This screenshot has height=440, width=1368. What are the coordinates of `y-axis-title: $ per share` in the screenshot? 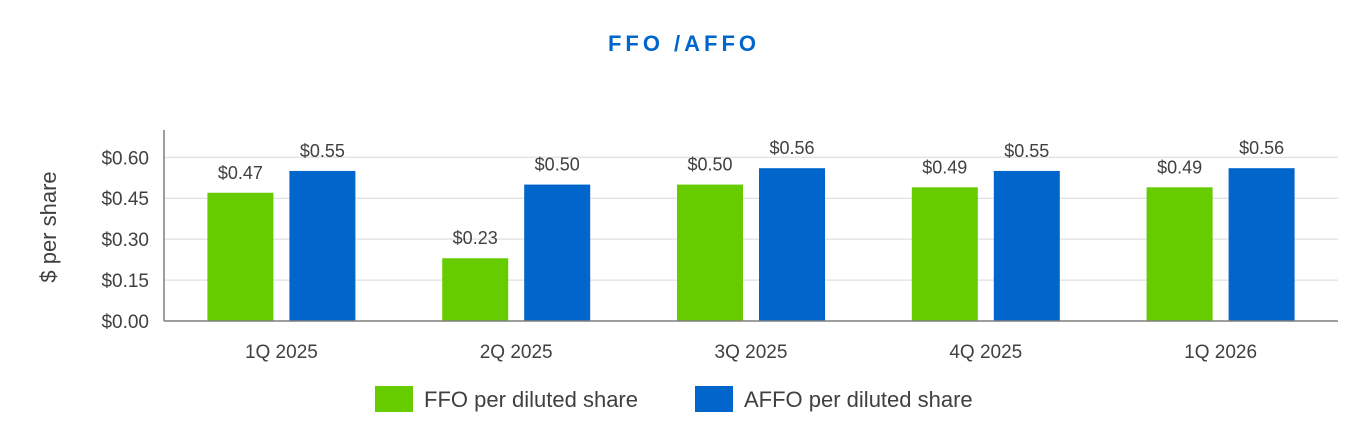 It's located at (48, 226).